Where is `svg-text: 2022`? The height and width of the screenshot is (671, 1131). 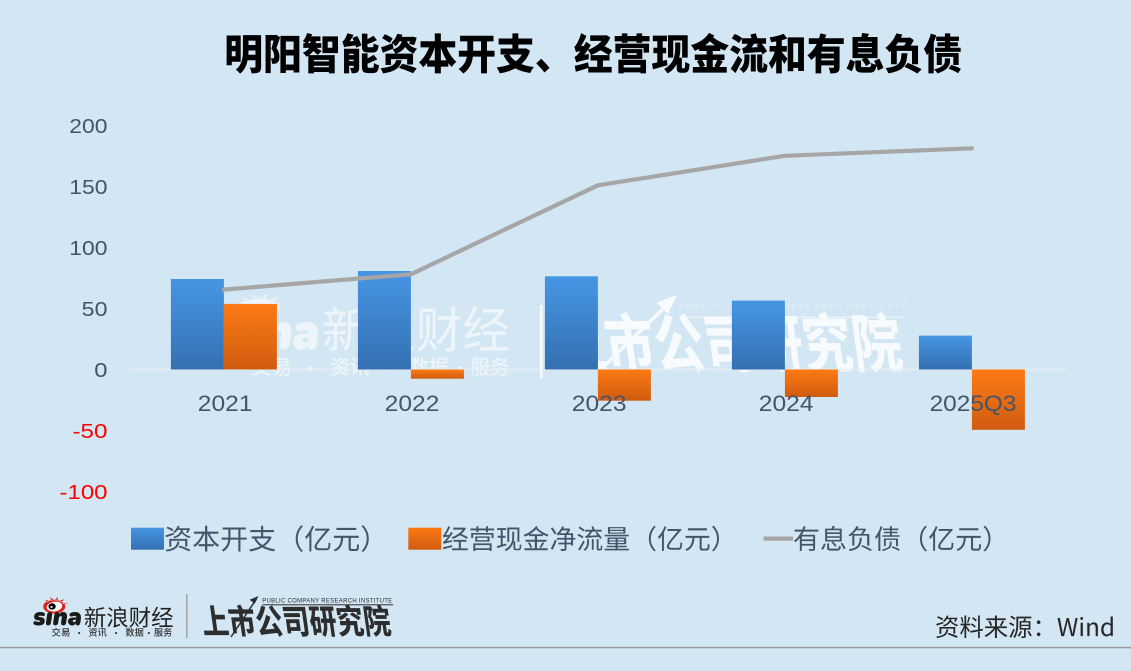
svg-text: 2022 is located at coordinates (412, 403).